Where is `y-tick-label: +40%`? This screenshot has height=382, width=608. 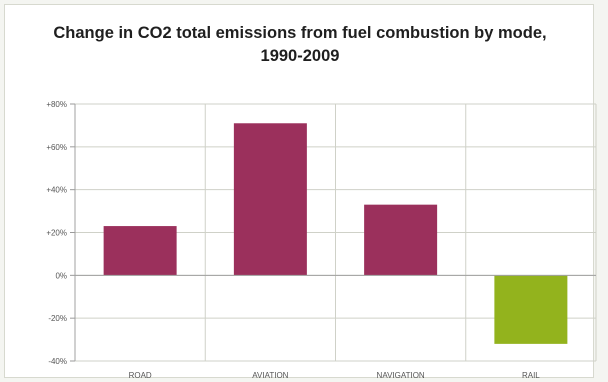
y-tick-label: +40% is located at coordinates (56, 190).